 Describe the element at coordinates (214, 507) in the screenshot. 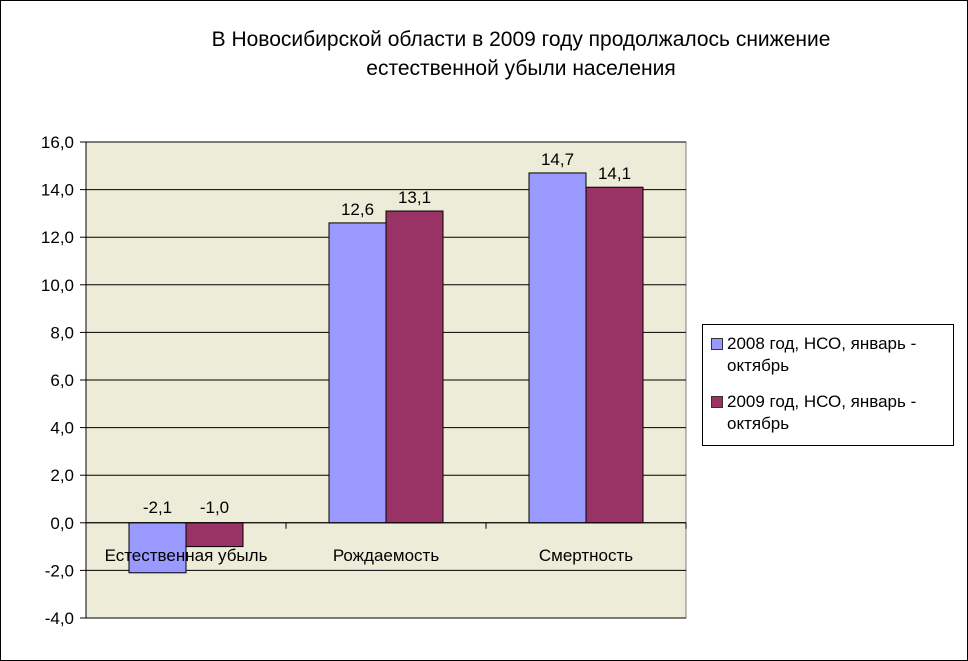

I see `data-label-series-2009: -1,0` at that location.